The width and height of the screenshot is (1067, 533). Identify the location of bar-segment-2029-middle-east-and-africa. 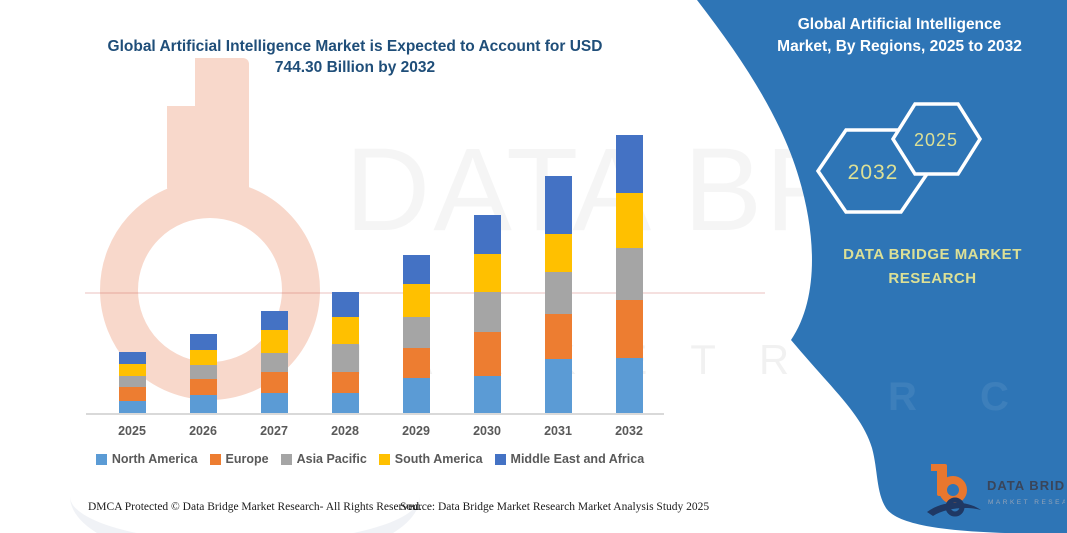
(416, 269).